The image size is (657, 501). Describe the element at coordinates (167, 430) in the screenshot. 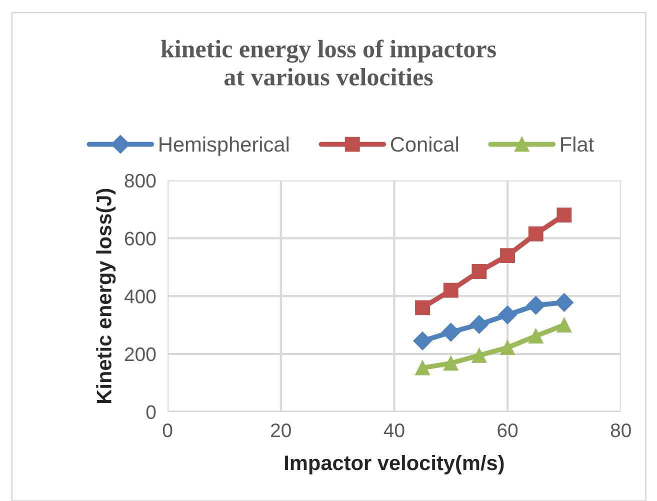

I see `x-tick-label: 0` at that location.